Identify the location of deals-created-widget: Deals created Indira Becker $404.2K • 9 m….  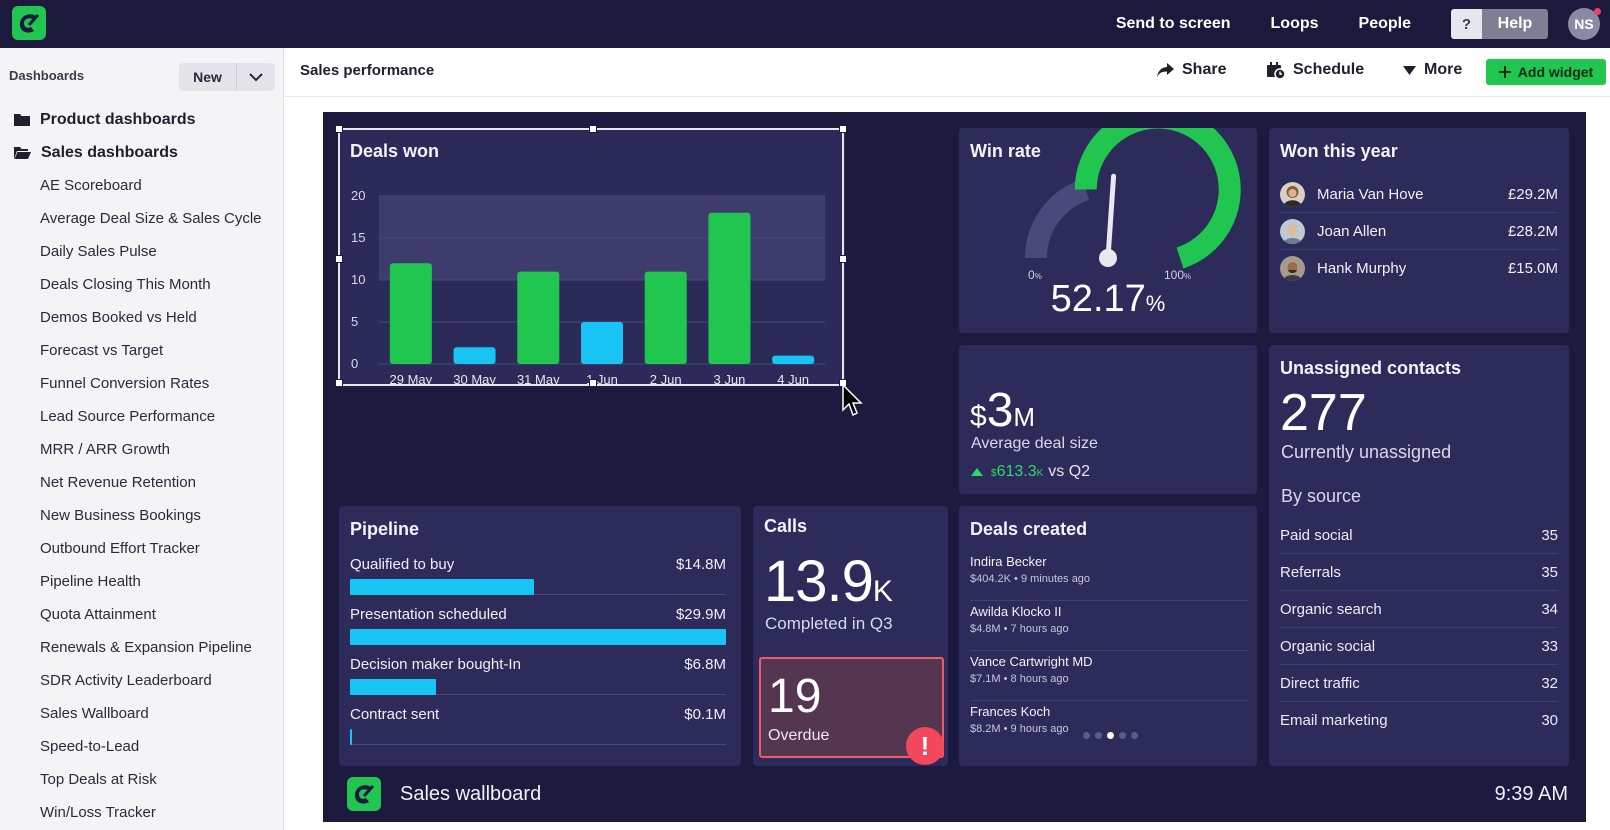
(1108, 636).